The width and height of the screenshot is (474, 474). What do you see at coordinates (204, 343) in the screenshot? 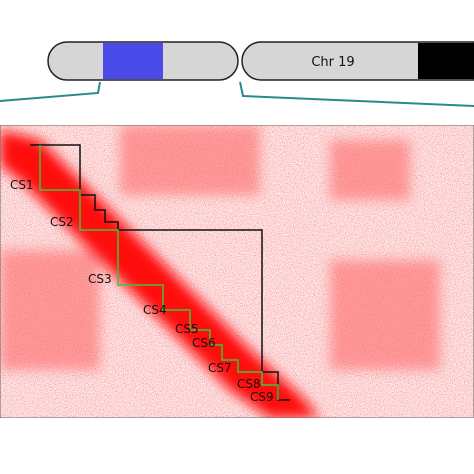
I see `domain-label: CS6` at bounding box center [204, 343].